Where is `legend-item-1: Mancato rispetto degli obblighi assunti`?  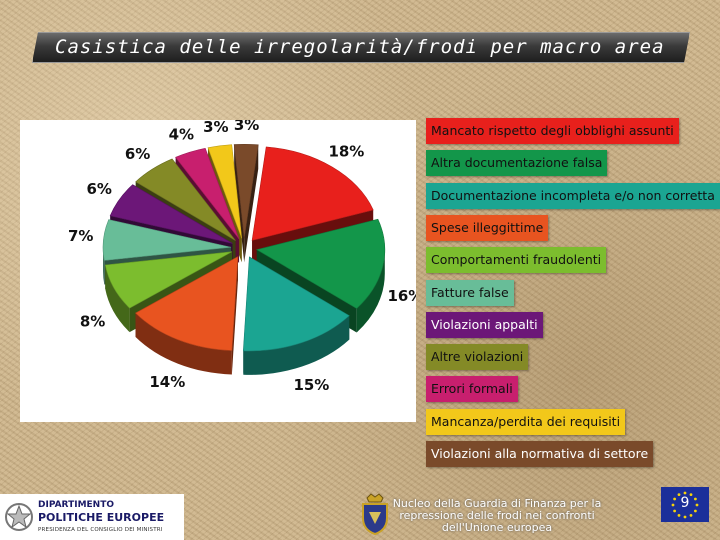 legend-item-1: Mancato rispetto degli obblighi assunti is located at coordinates (552, 131).